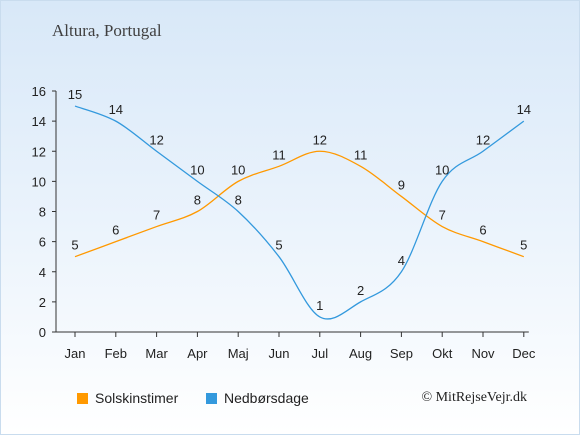 The height and width of the screenshot is (435, 580). Describe the element at coordinates (401, 184) in the screenshot. I see `data-label-sun-Sep: 9` at that location.